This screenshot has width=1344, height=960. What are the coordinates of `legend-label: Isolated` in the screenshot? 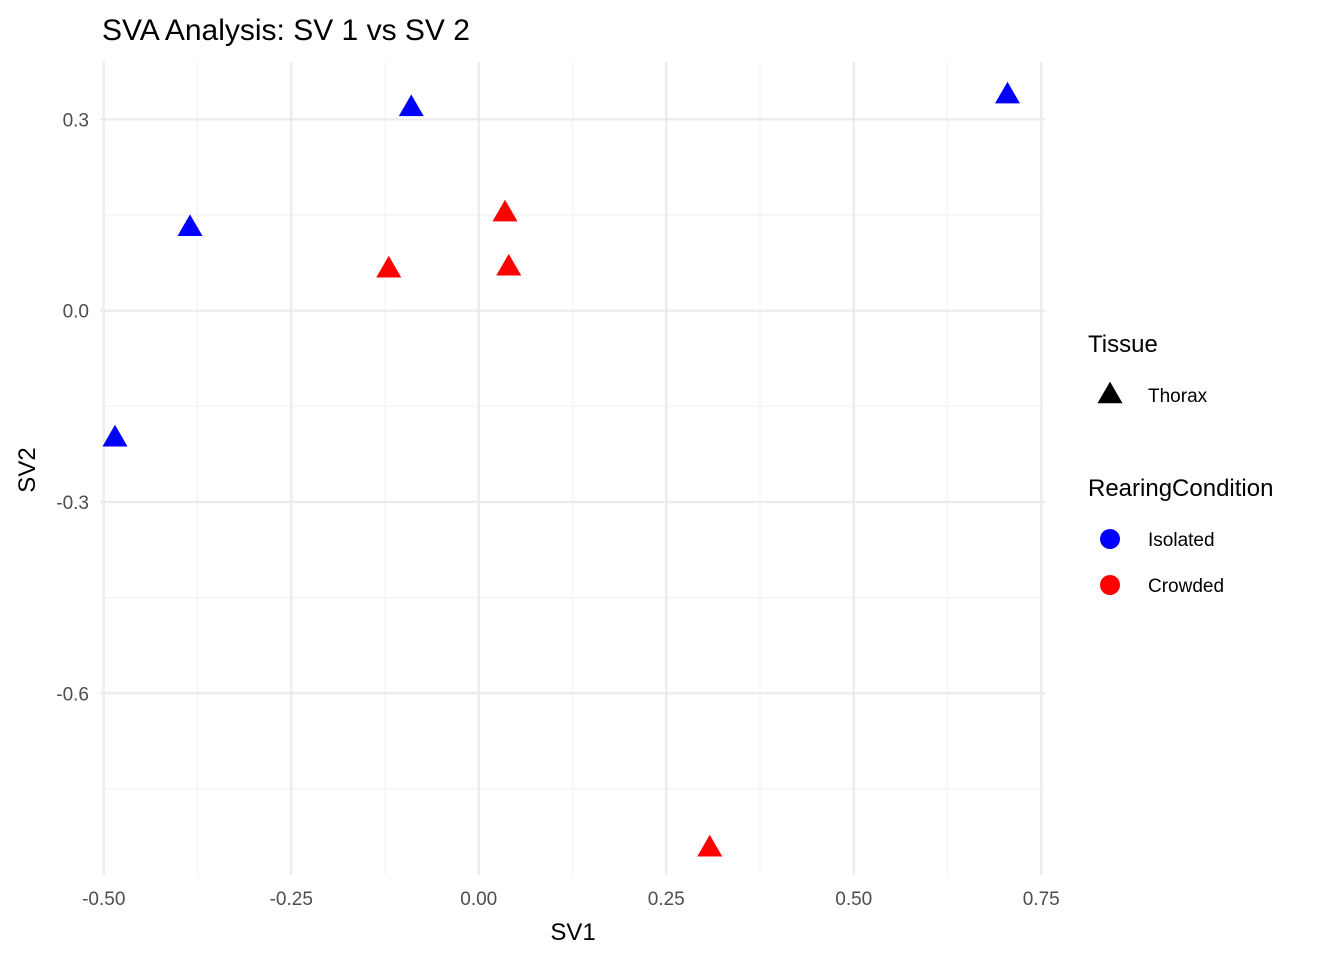 It's located at (1181, 540).